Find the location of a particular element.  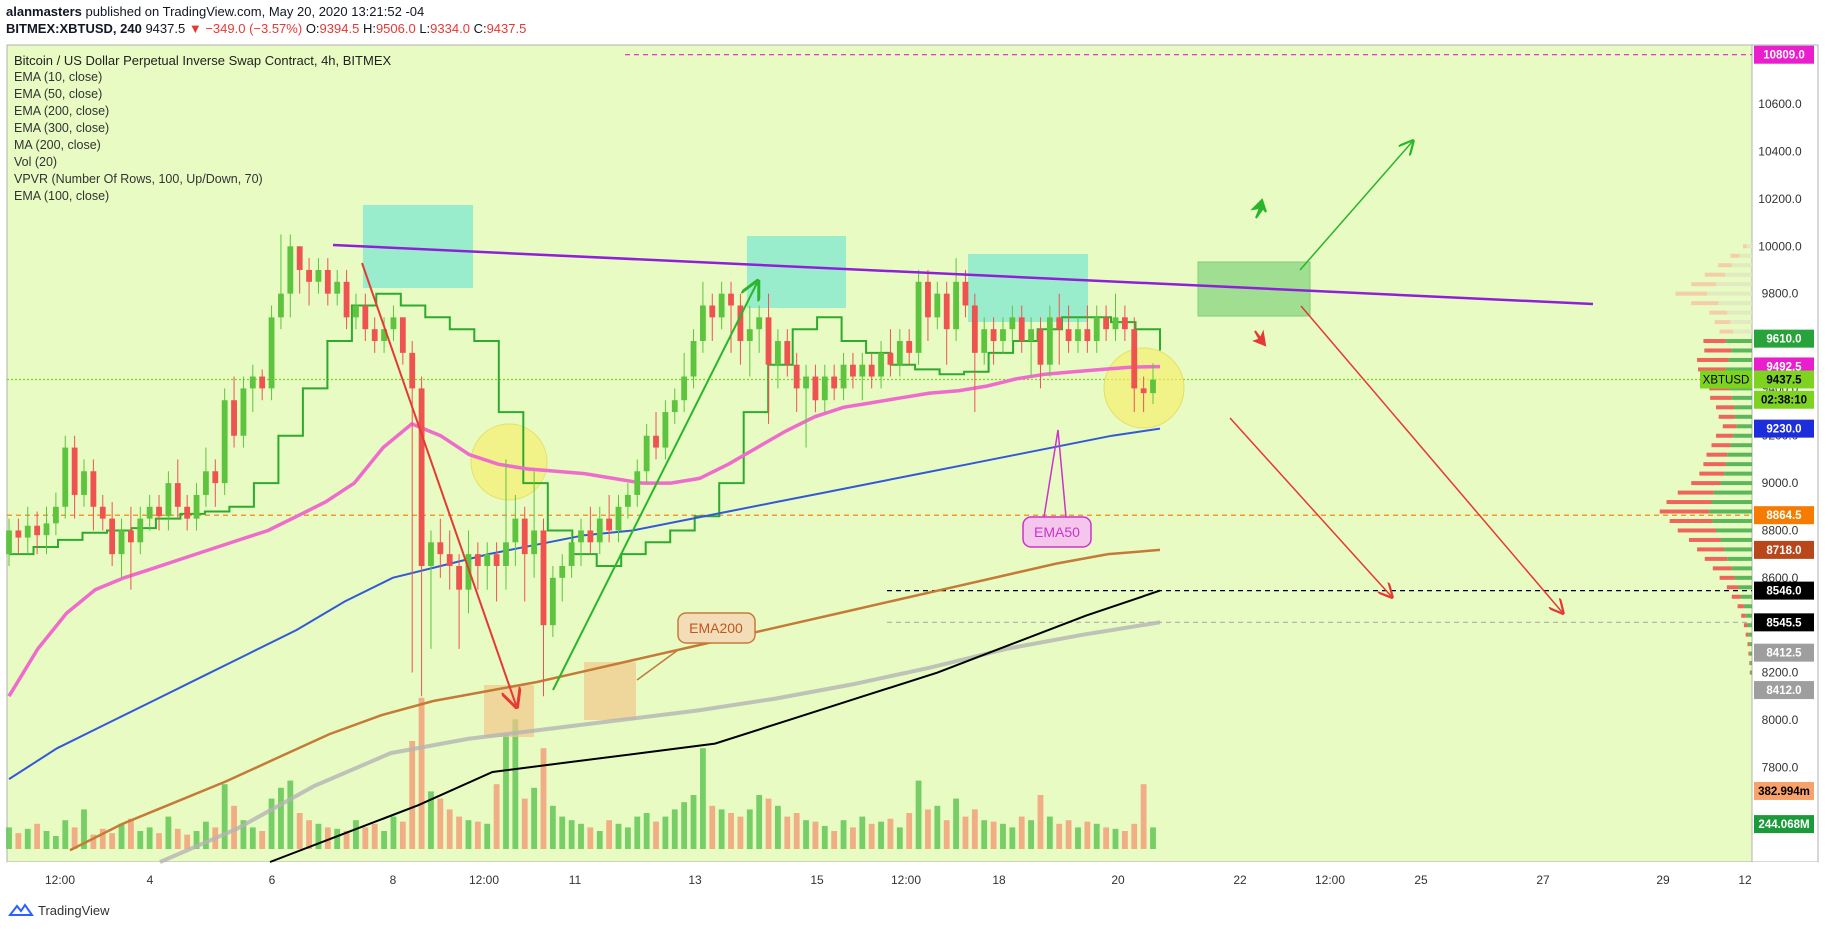

study-ema300: EMA (300, close) is located at coordinates (62, 128).